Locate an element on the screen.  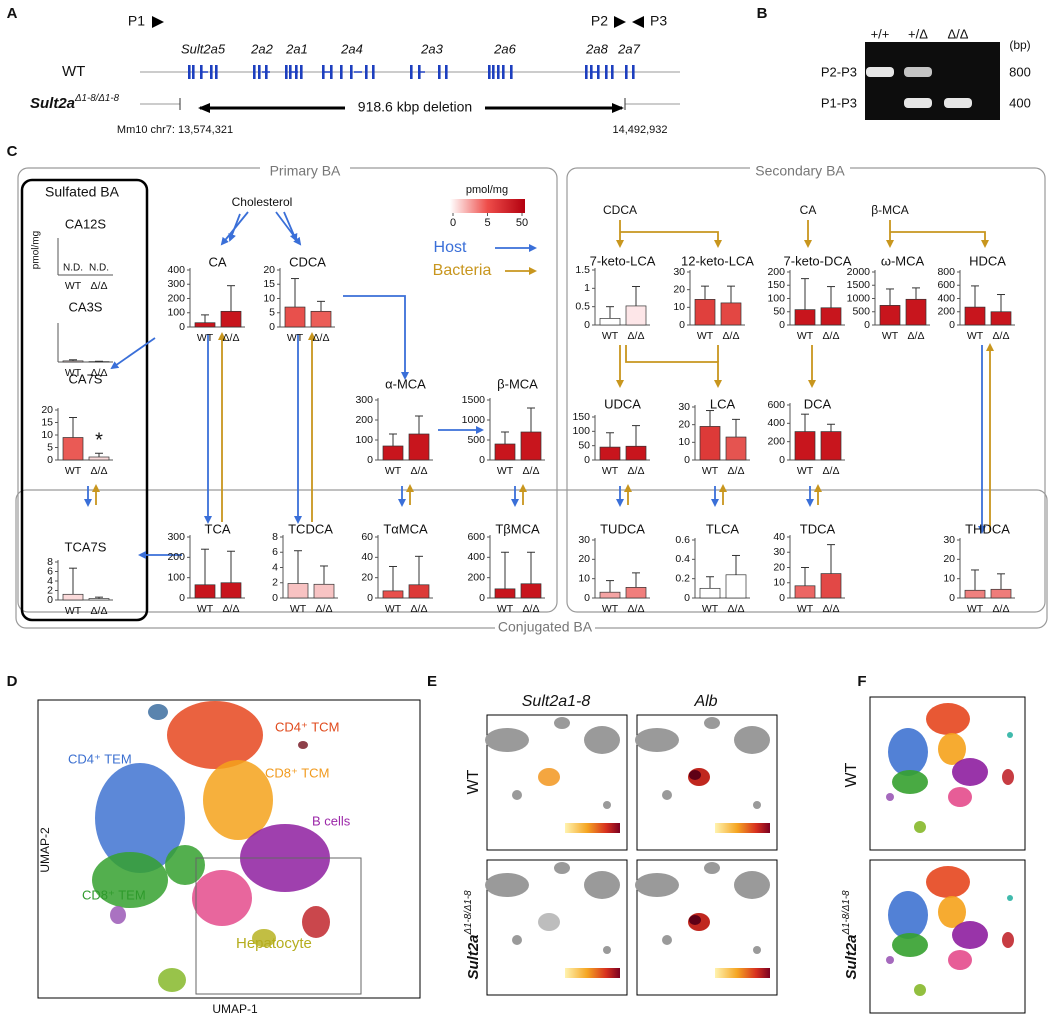
gene-label: 2a2 is located at coordinates (261, 48).